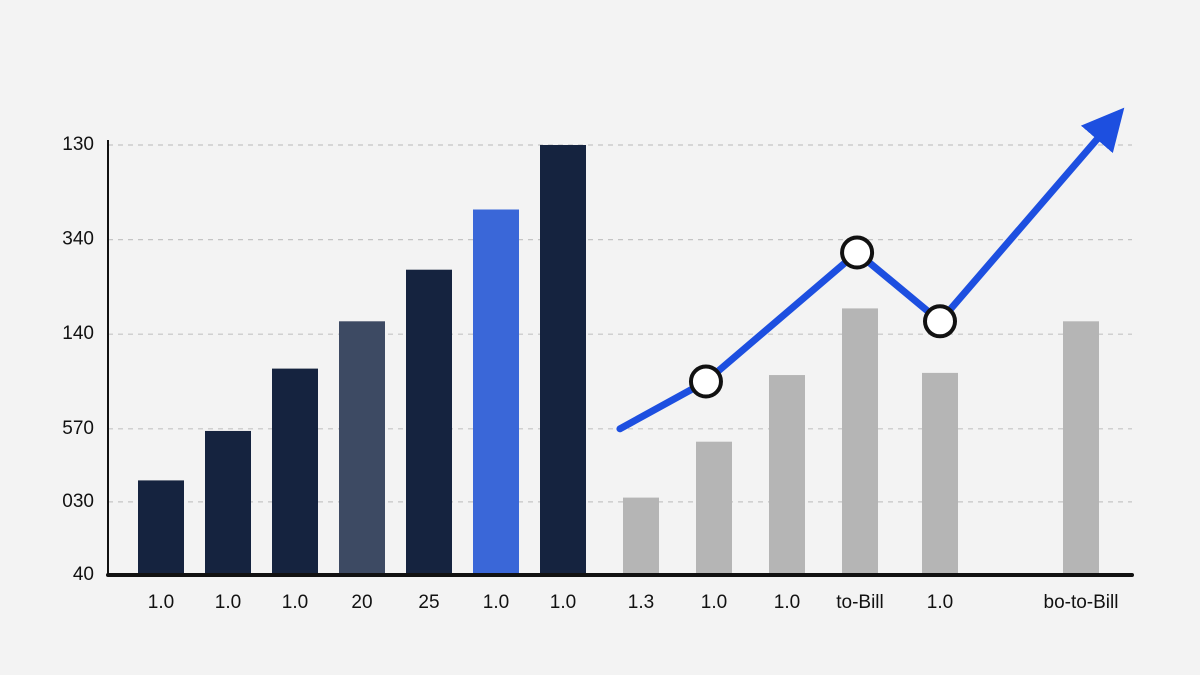 This screenshot has height=675, width=1200. Describe the element at coordinates (78, 501) in the screenshot. I see `y-tick-label: 030` at that location.